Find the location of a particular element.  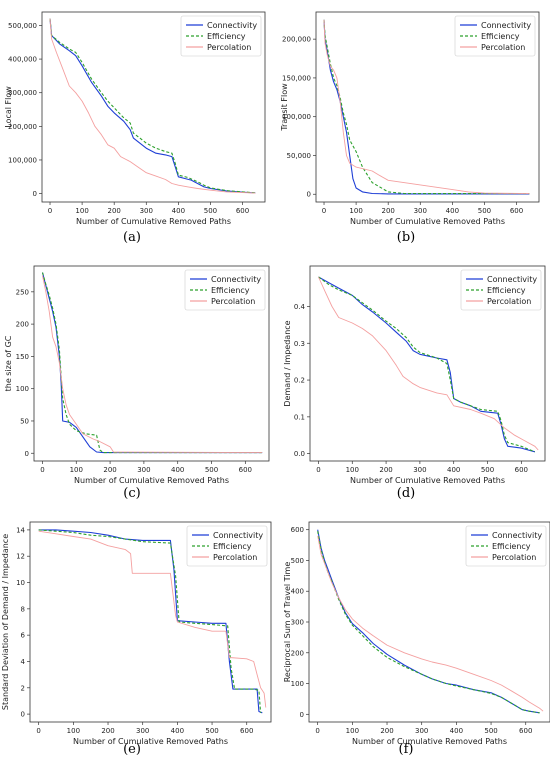

y-axis-title: Transit Flow is located at coordinates (284, 107).